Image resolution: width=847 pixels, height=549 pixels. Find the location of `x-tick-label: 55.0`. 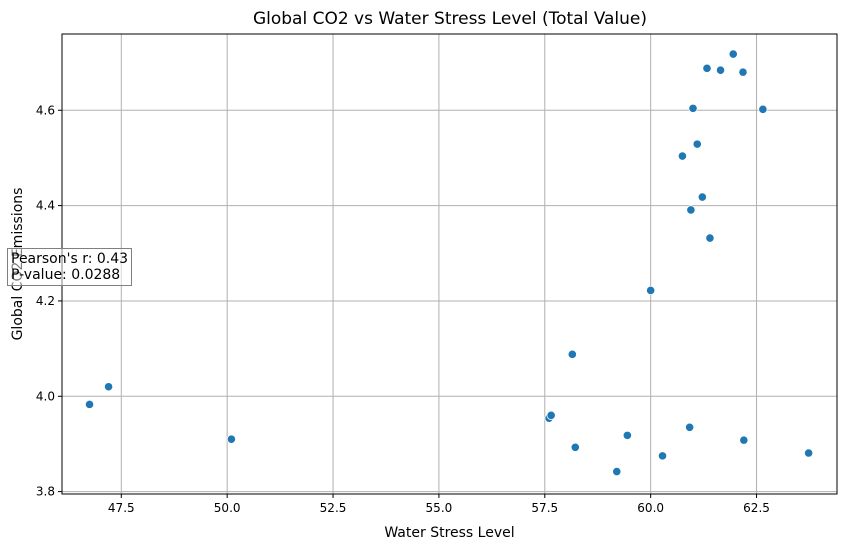

x-tick-label: 55.0 is located at coordinates (439, 508).